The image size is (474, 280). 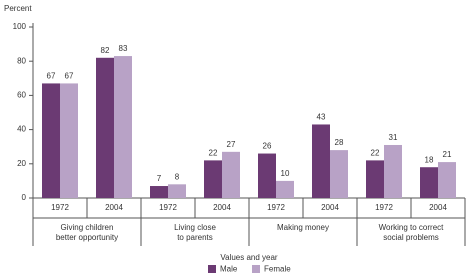 I want to click on value-label: 7, so click(x=159, y=178).